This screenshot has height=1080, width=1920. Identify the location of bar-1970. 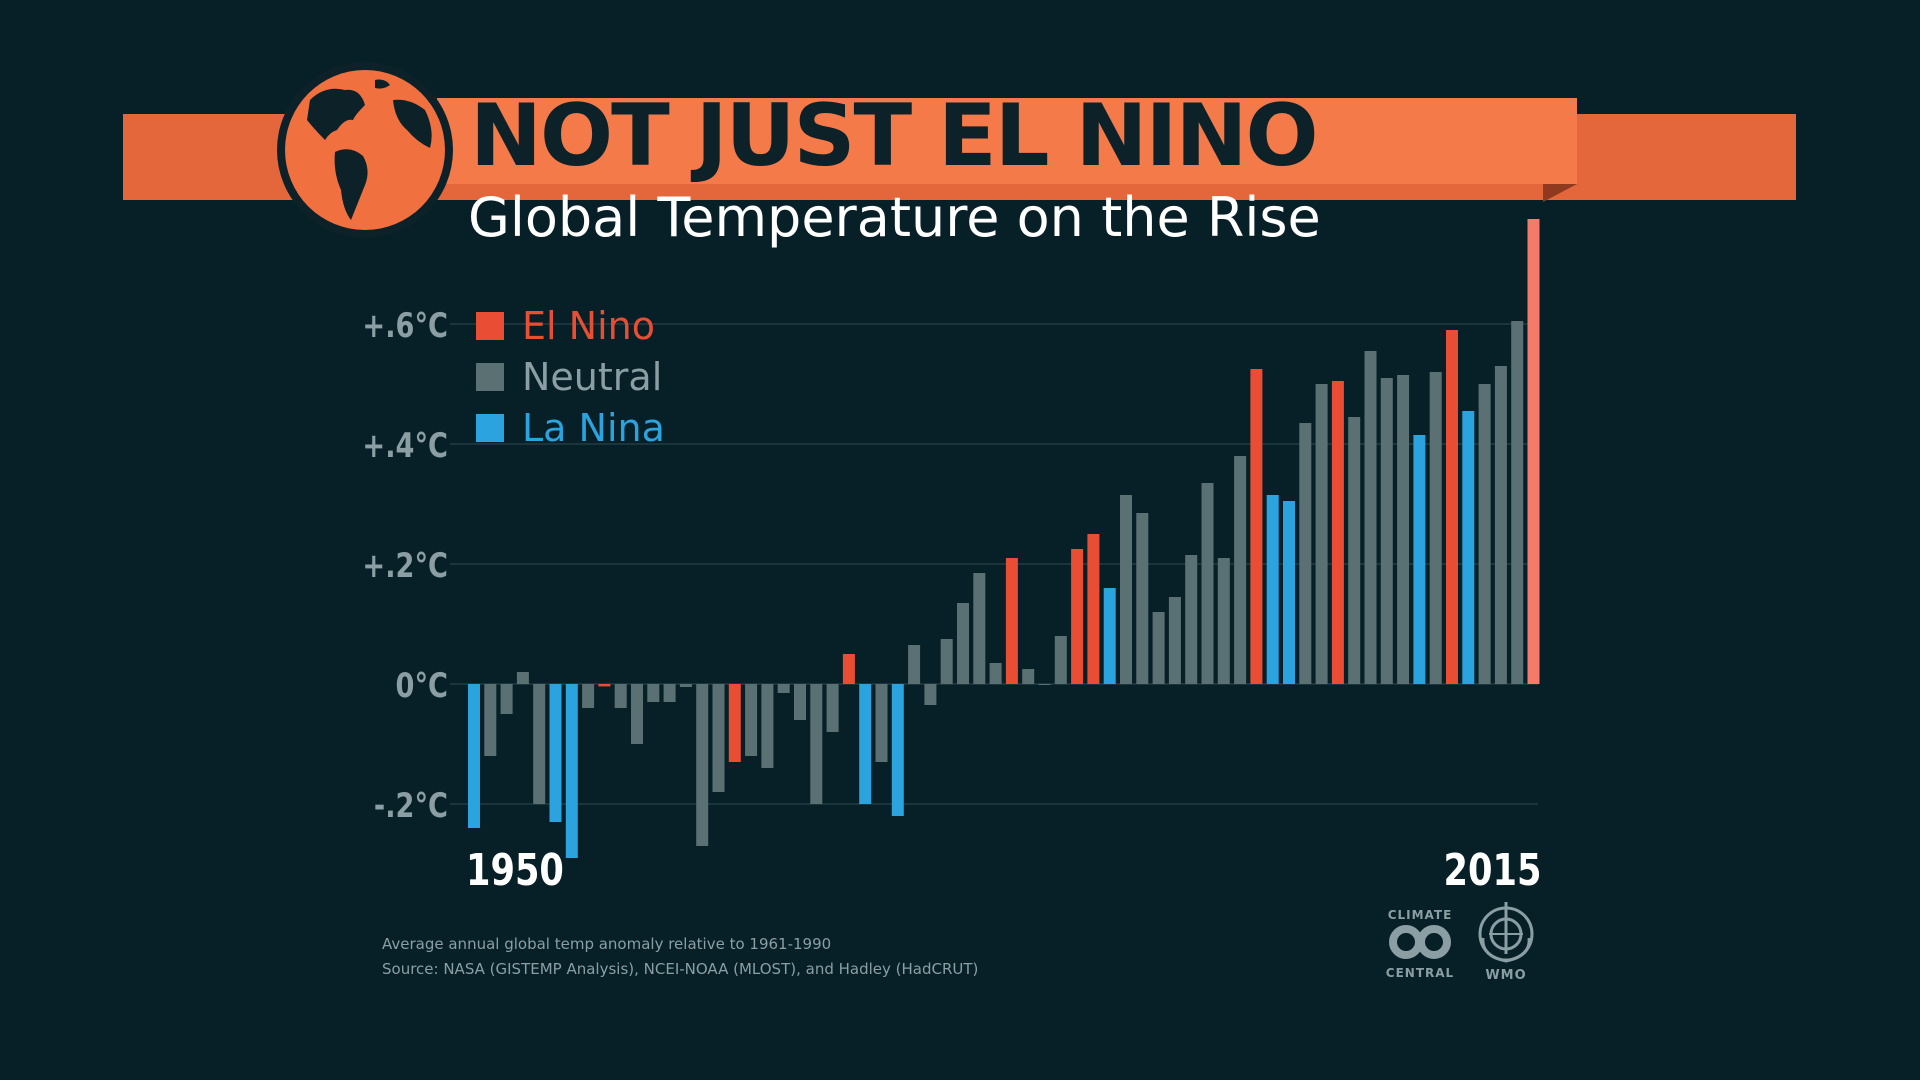
(800, 702).